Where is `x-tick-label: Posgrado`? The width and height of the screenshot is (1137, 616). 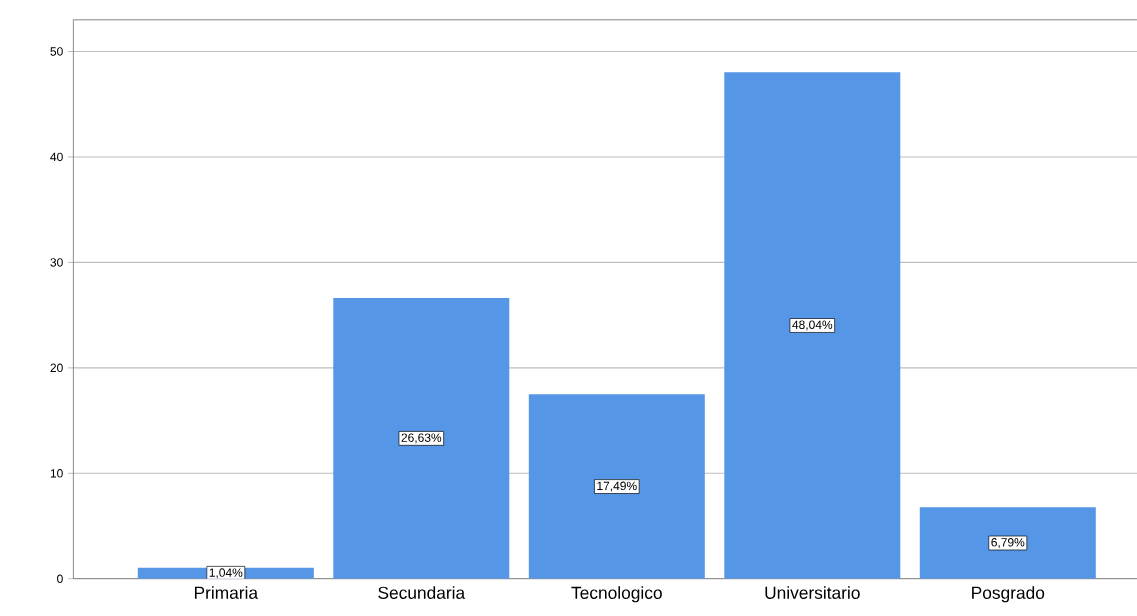
x-tick-label: Posgrado is located at coordinates (1008, 594).